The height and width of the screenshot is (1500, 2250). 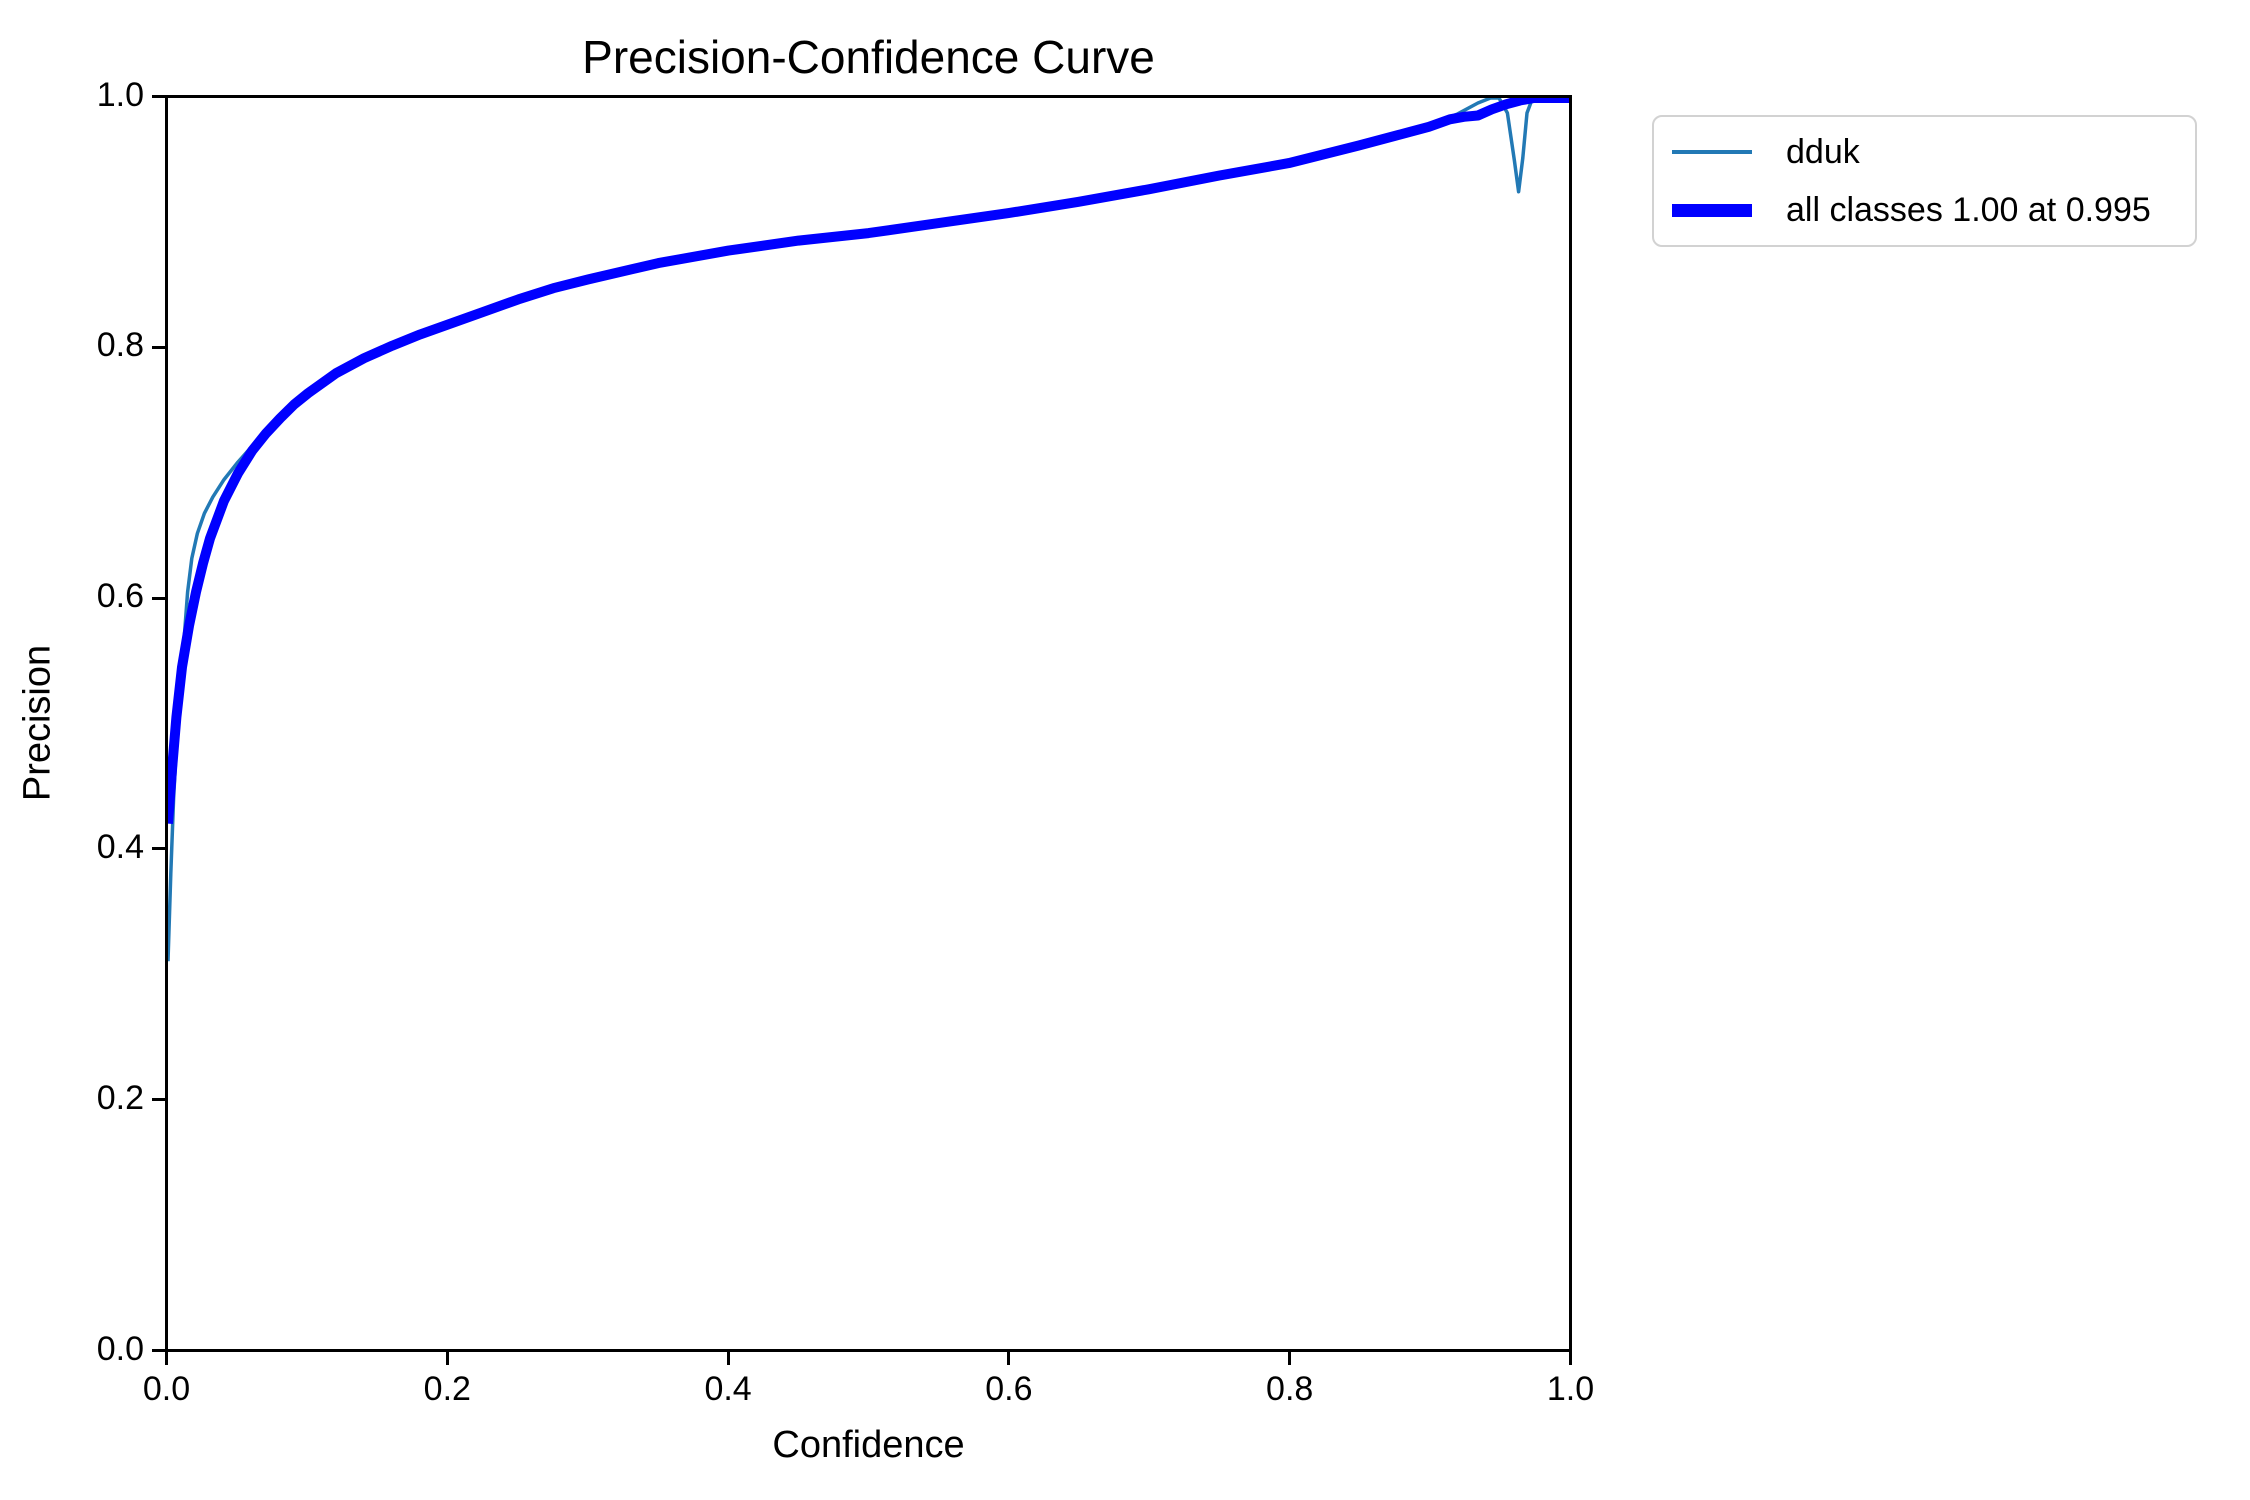 What do you see at coordinates (1924, 181) in the screenshot?
I see `legend: dduk all classes 1.00 at 0.995` at bounding box center [1924, 181].